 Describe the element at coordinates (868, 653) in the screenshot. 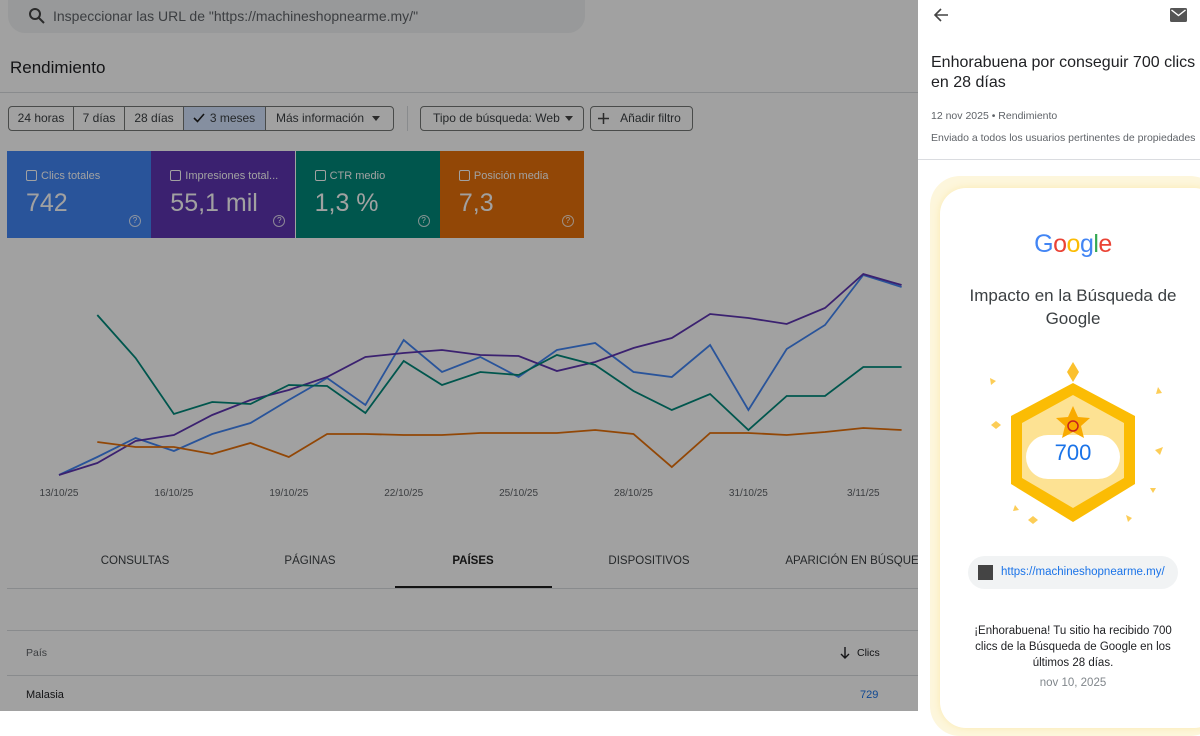

I see `table-header: Clics` at that location.